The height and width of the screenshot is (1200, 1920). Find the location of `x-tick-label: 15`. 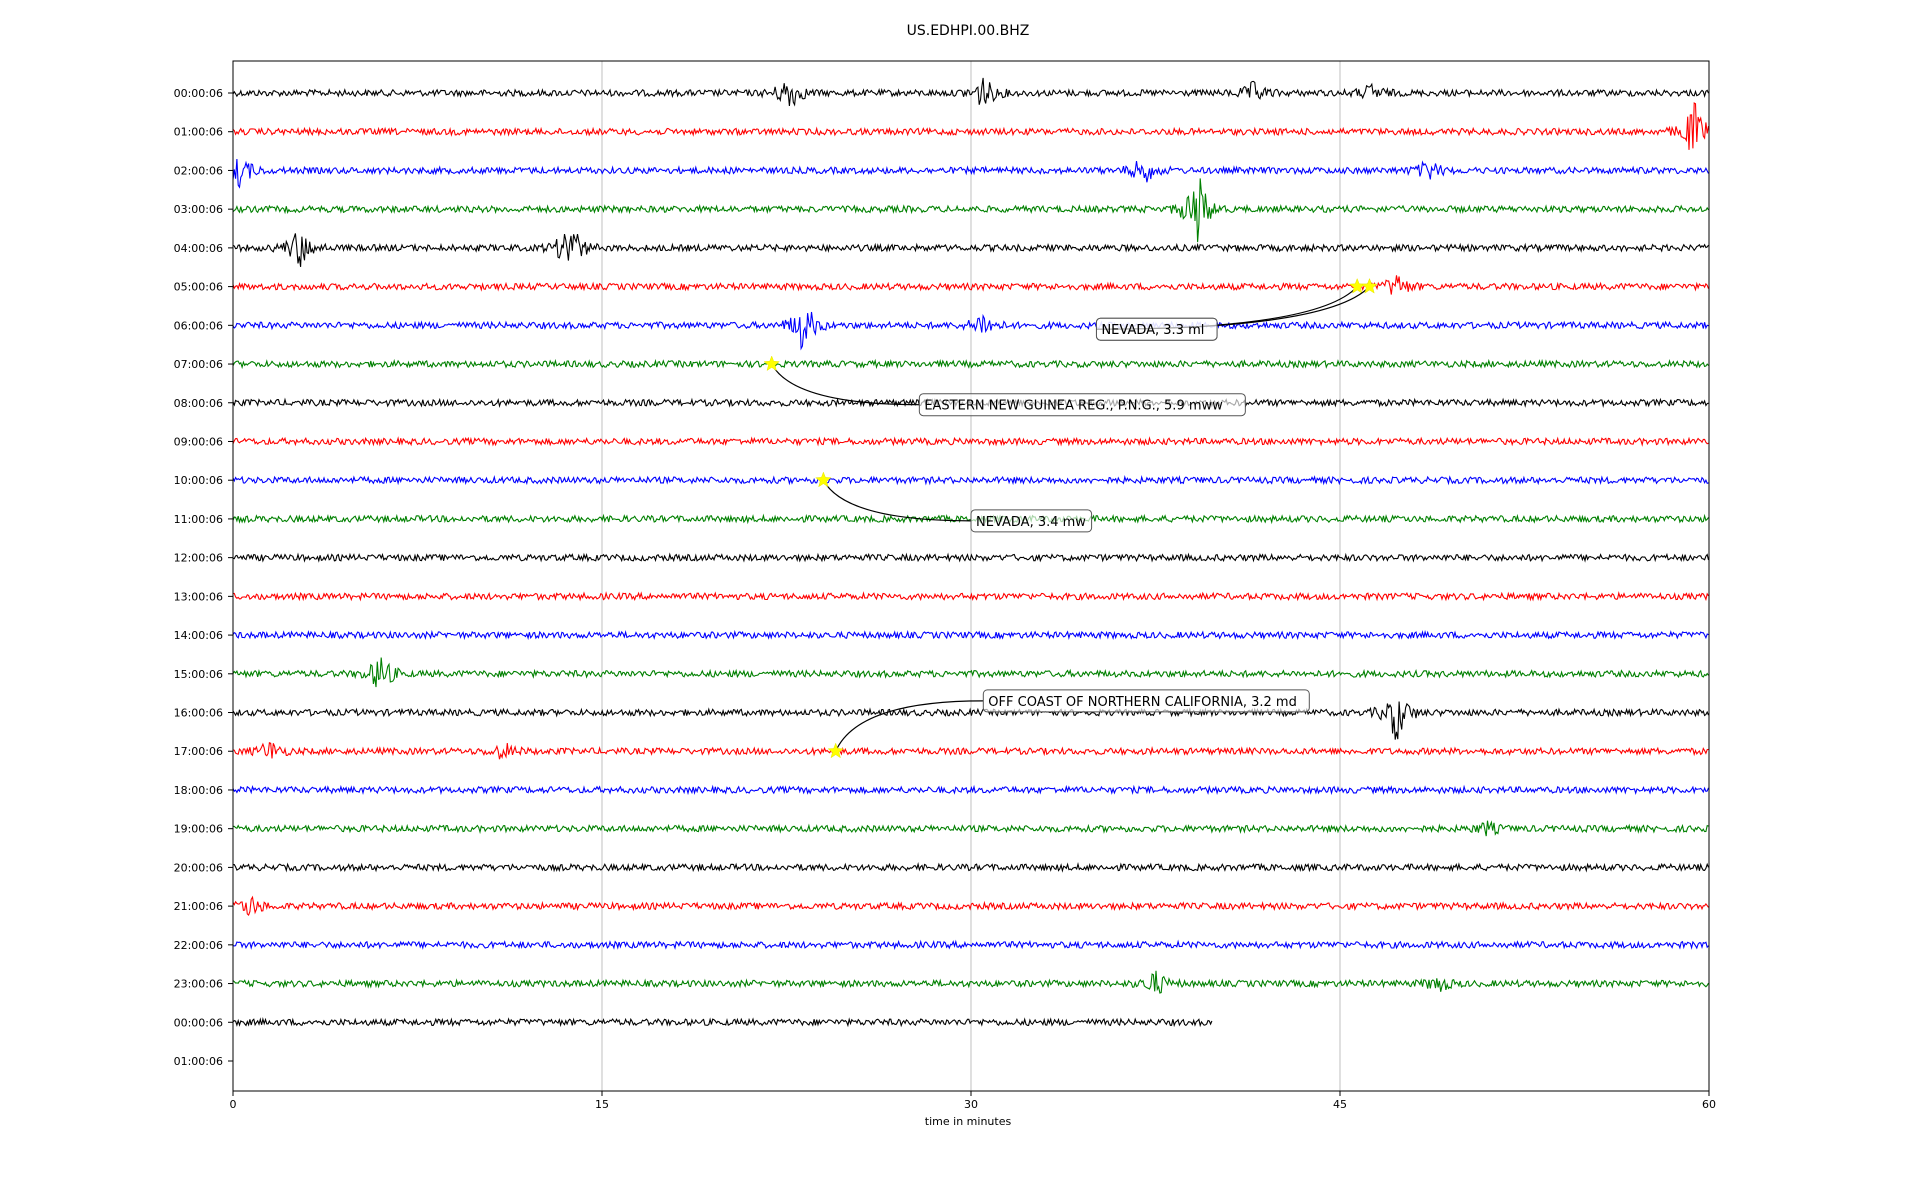

x-tick-label: 15 is located at coordinates (602, 1104).